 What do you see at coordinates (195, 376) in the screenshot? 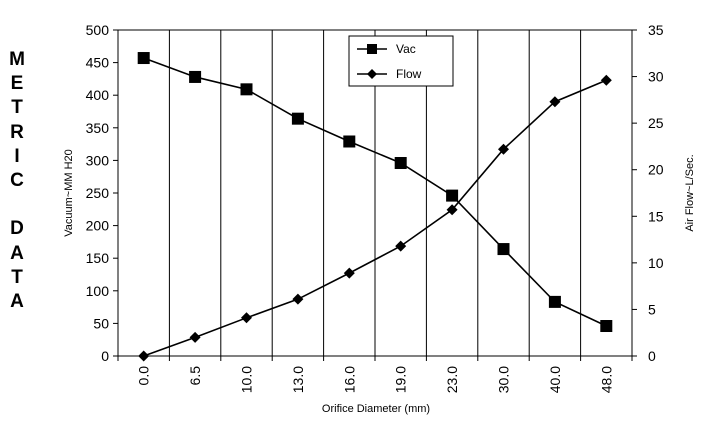
I see `x-tick-label: 6.5` at bounding box center [195, 376].